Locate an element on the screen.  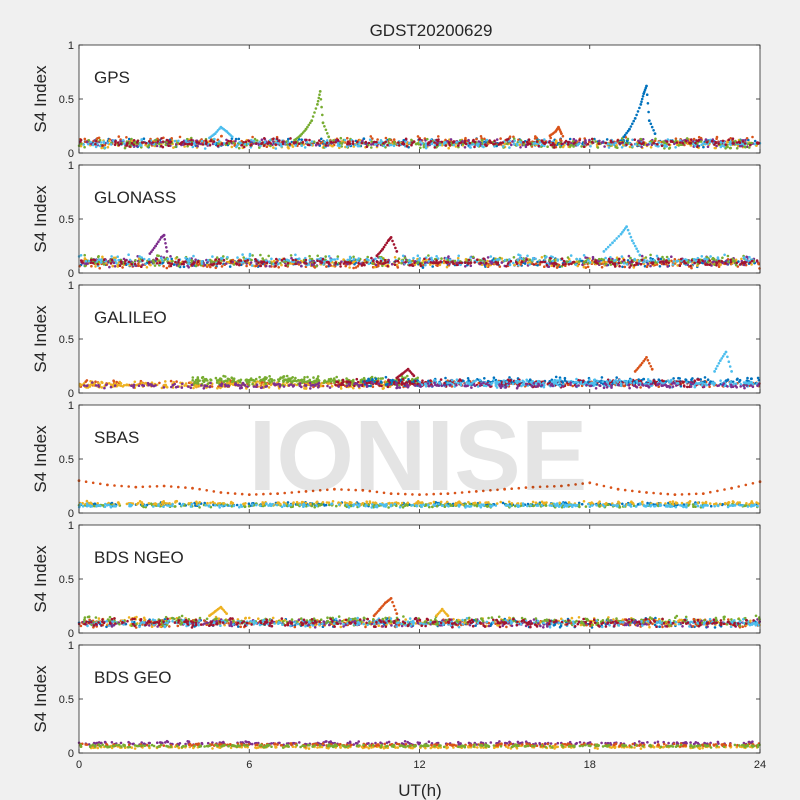
scatter-points is located at coordinates (419, 117).